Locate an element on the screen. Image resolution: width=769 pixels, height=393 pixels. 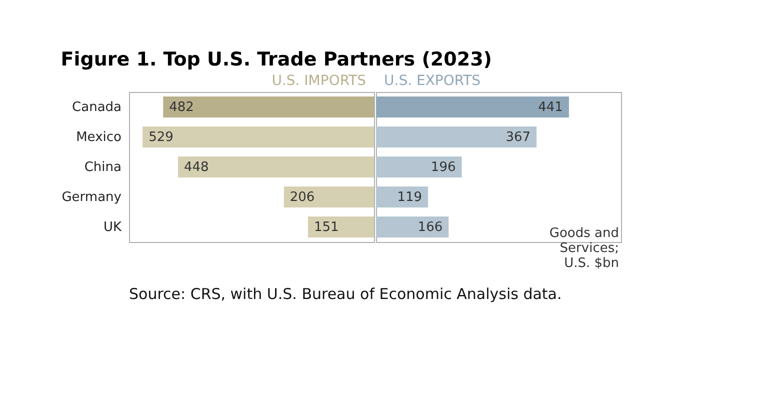
y-tick-label: Canada is located at coordinates (97, 107).